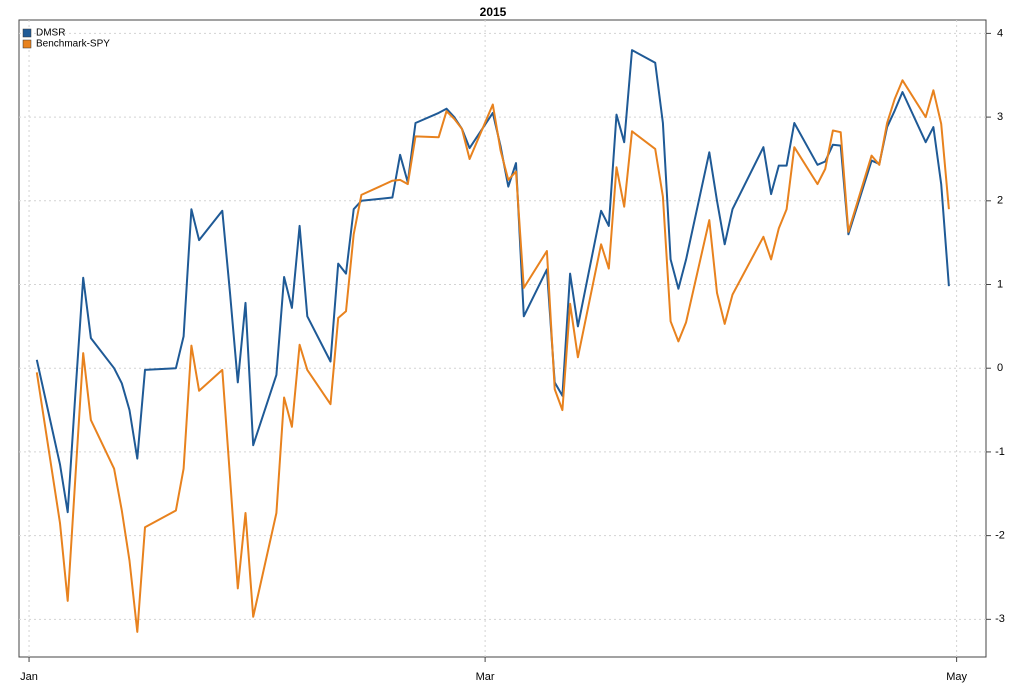 The image size is (1024, 683). What do you see at coordinates (50, 33) in the screenshot?
I see `legend-label: DMSR` at bounding box center [50, 33].